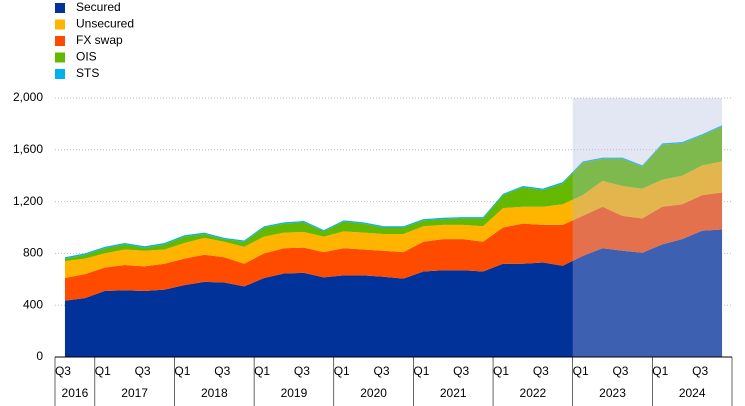  Describe the element at coordinates (99, 40) in the screenshot. I see `legend-label: FX swap` at that location.